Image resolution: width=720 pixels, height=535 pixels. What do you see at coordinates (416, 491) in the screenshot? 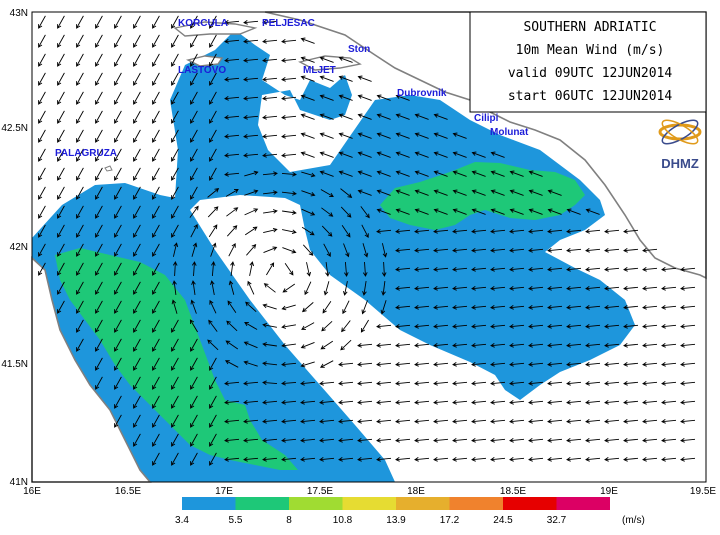
I see `x-tick-18e: 18E` at bounding box center [416, 491].